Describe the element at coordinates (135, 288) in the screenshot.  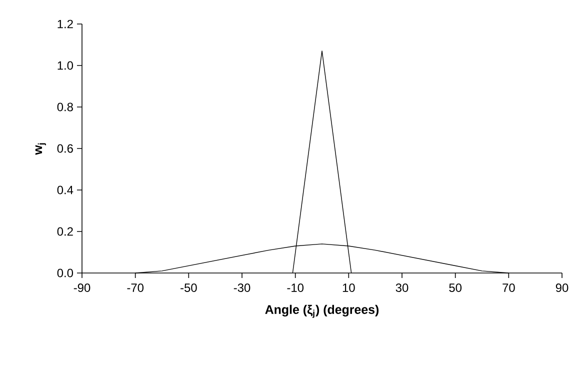
I see `x-tick-label: -70` at that location.